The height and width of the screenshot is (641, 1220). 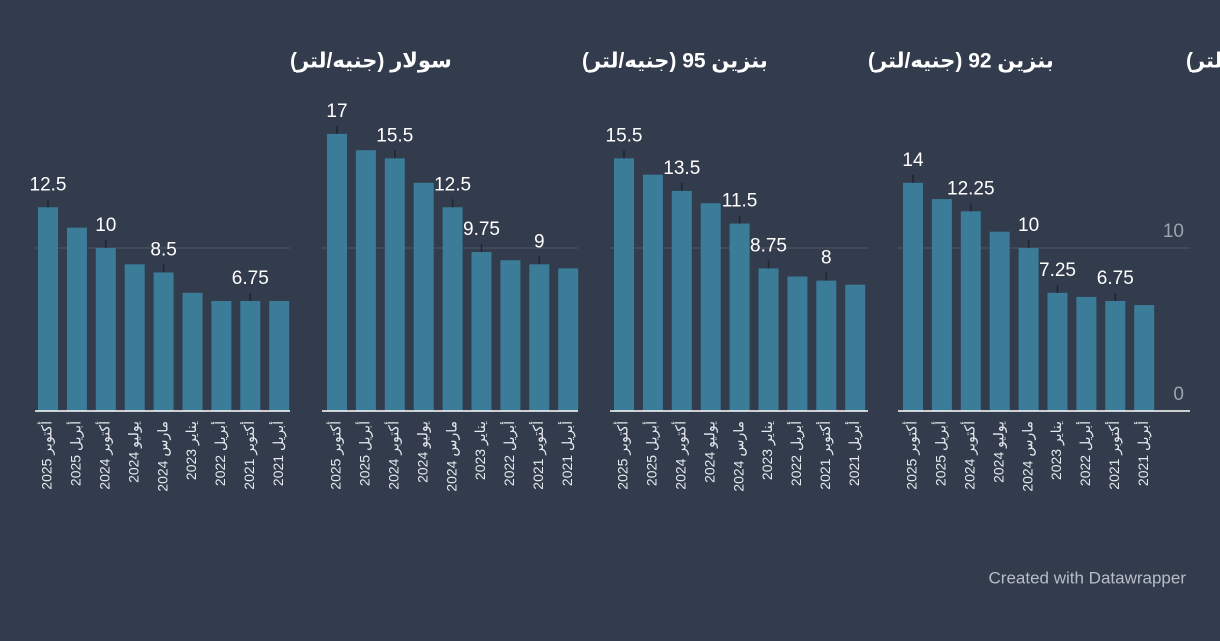 I want to click on value-label: 11.5, so click(x=740, y=201).